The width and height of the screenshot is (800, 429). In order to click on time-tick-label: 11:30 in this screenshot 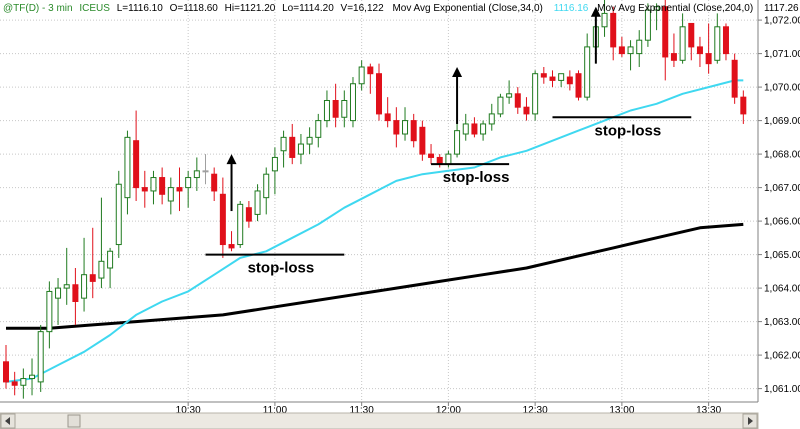, I will do `click(362, 410)`.